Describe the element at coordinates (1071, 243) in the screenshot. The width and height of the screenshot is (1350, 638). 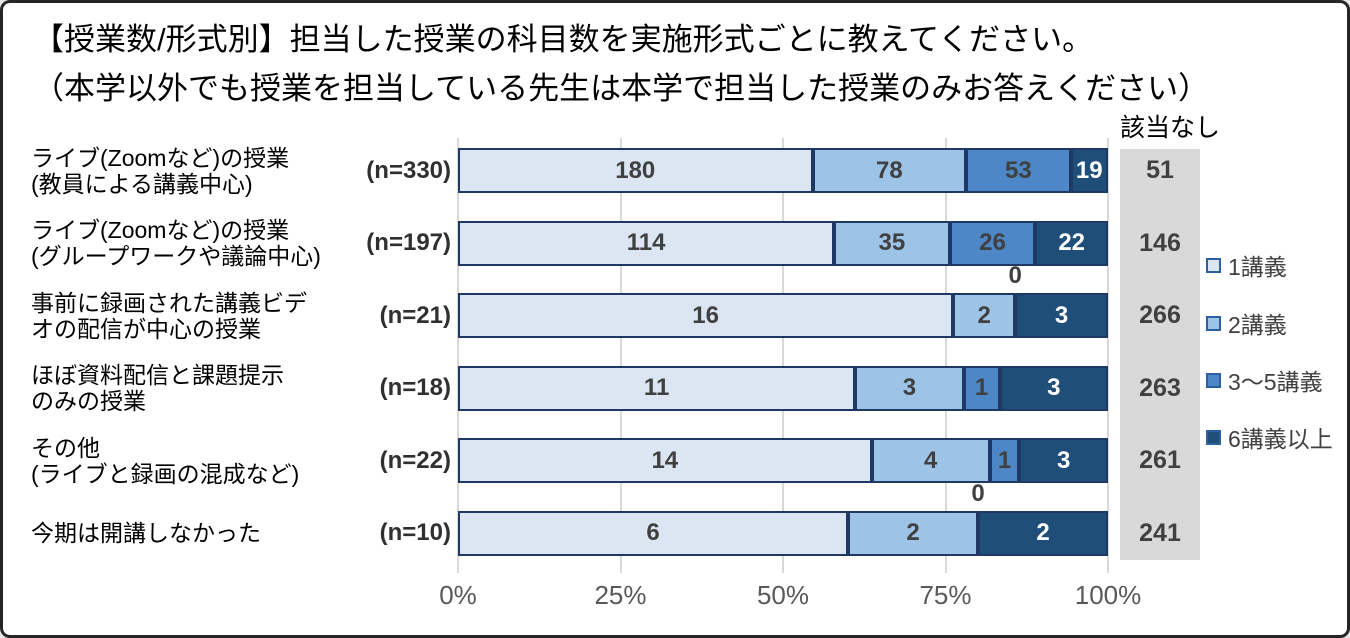
I see `bar-segment-1-3: 22` at that location.